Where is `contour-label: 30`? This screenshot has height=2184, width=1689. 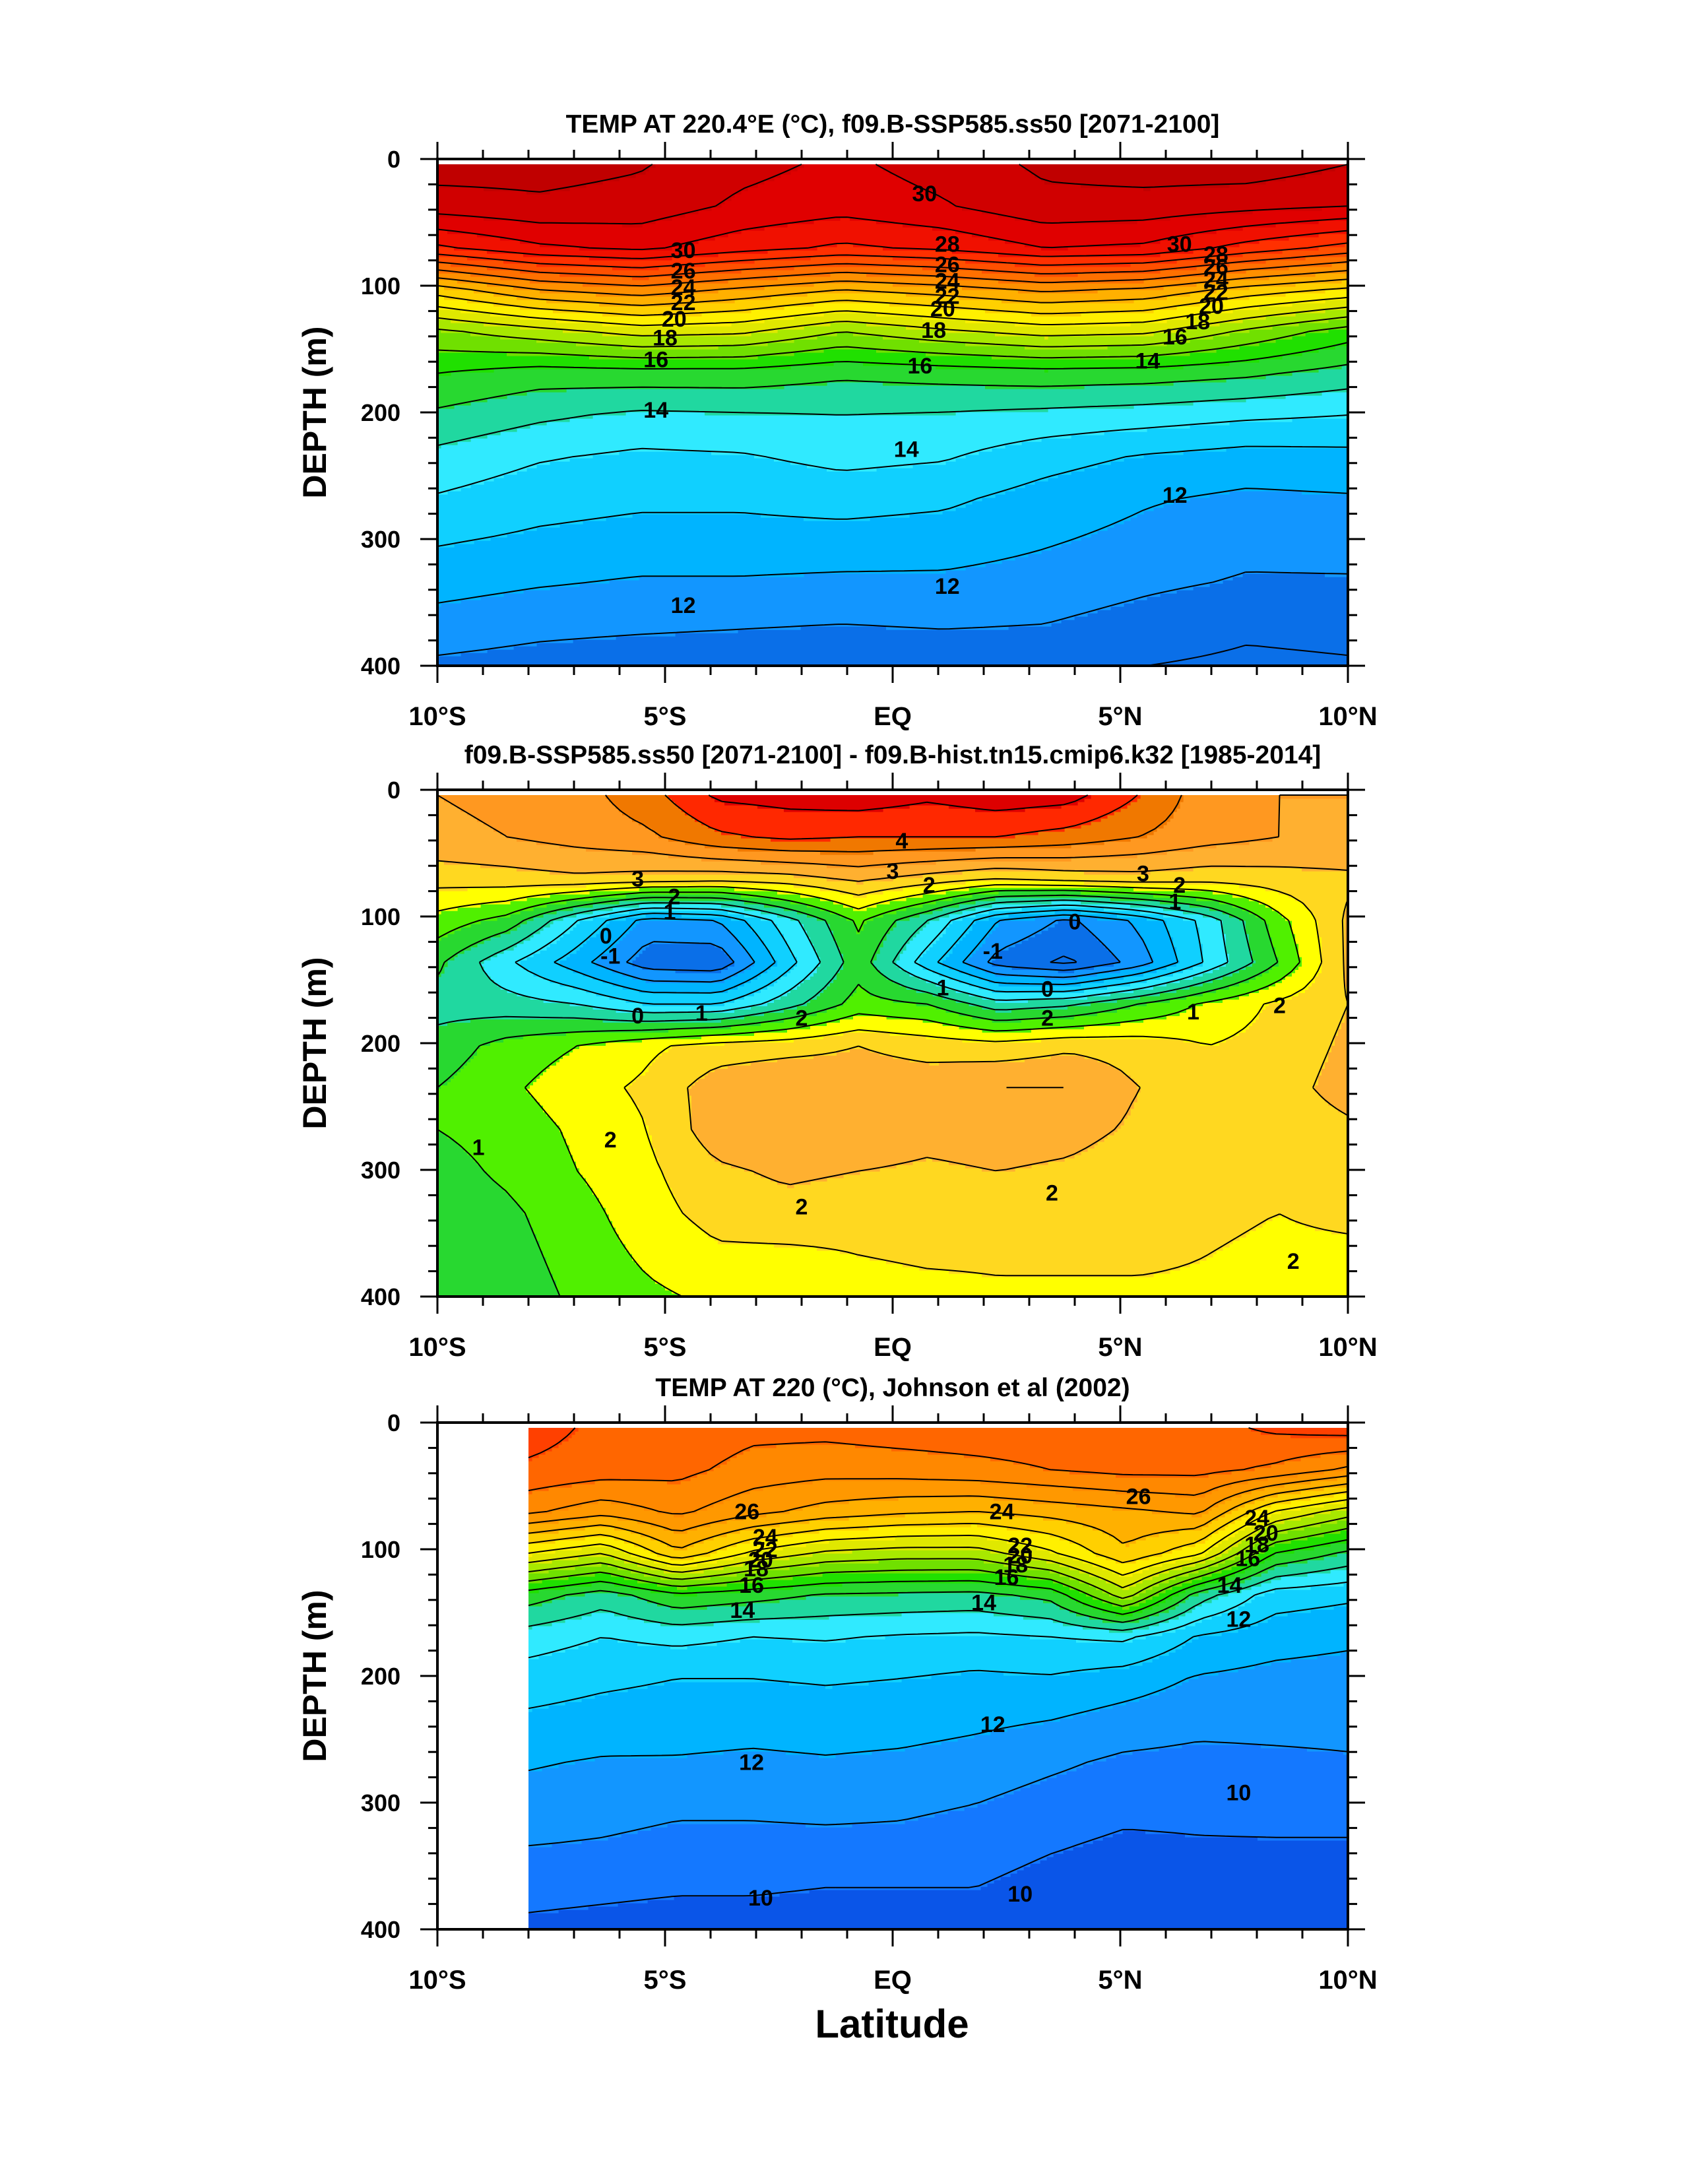 contour-label: 30 is located at coordinates (924, 194).